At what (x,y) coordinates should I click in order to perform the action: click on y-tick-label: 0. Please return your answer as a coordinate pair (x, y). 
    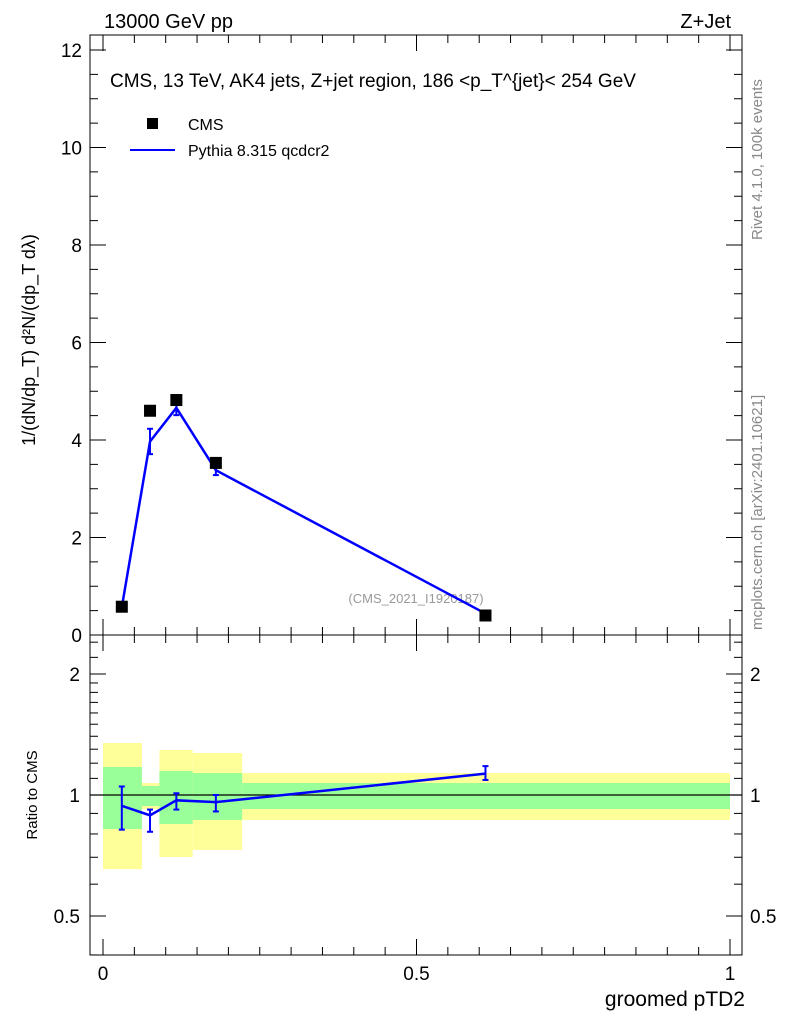
    Looking at the image, I should click on (76, 636).